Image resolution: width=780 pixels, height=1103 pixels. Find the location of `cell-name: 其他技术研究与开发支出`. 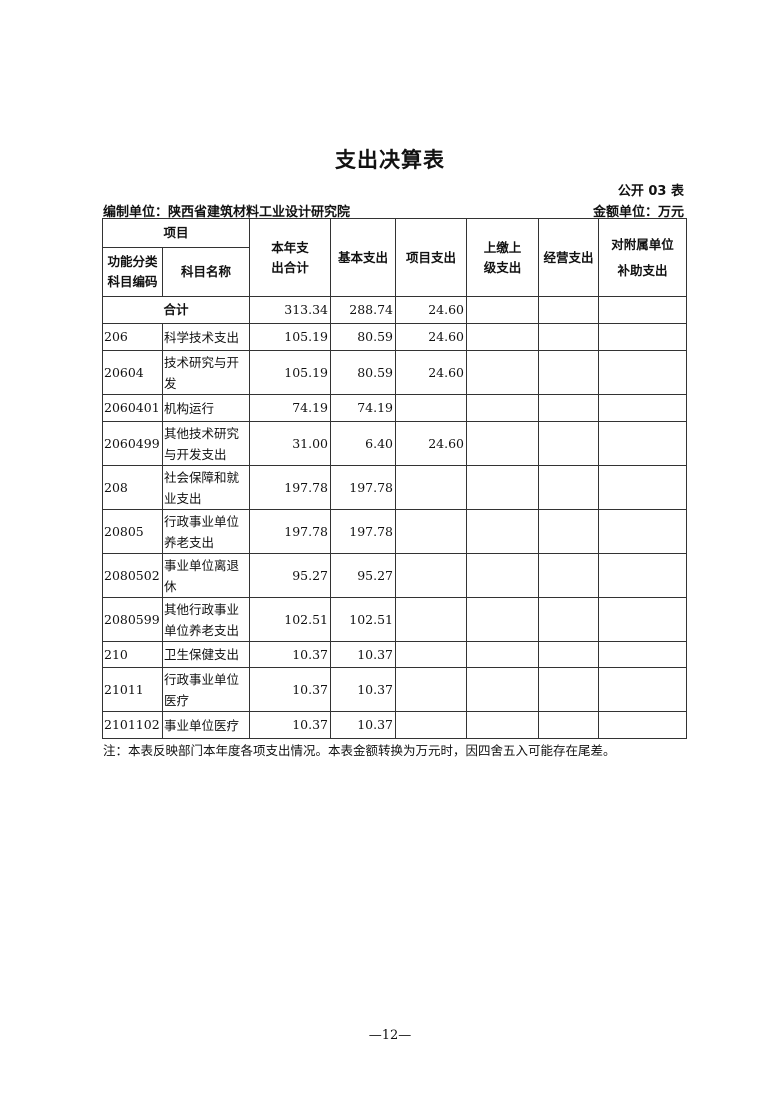

cell-name: 其他技术研究与开发支出 is located at coordinates (206, 443).